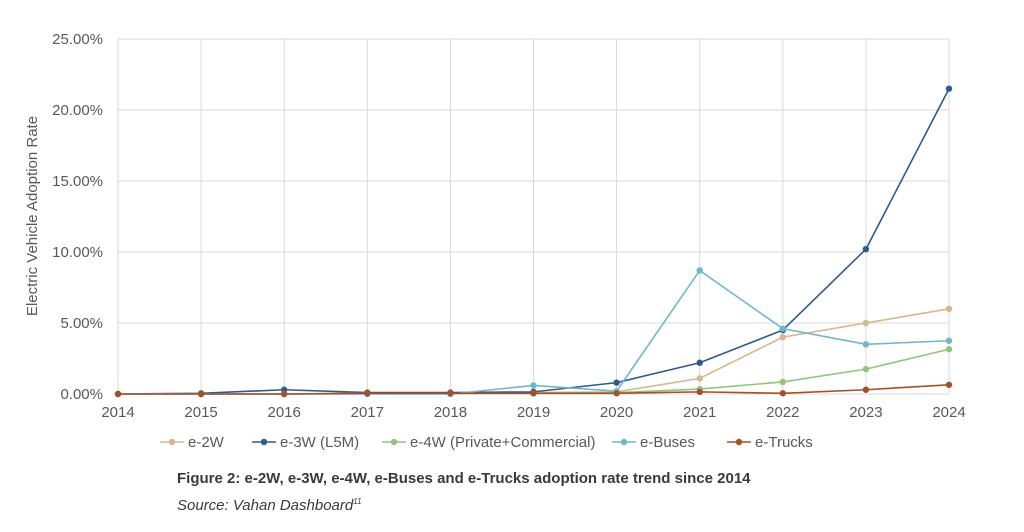  What do you see at coordinates (357, 501) in the screenshot?
I see `source-footnote: 11` at bounding box center [357, 501].